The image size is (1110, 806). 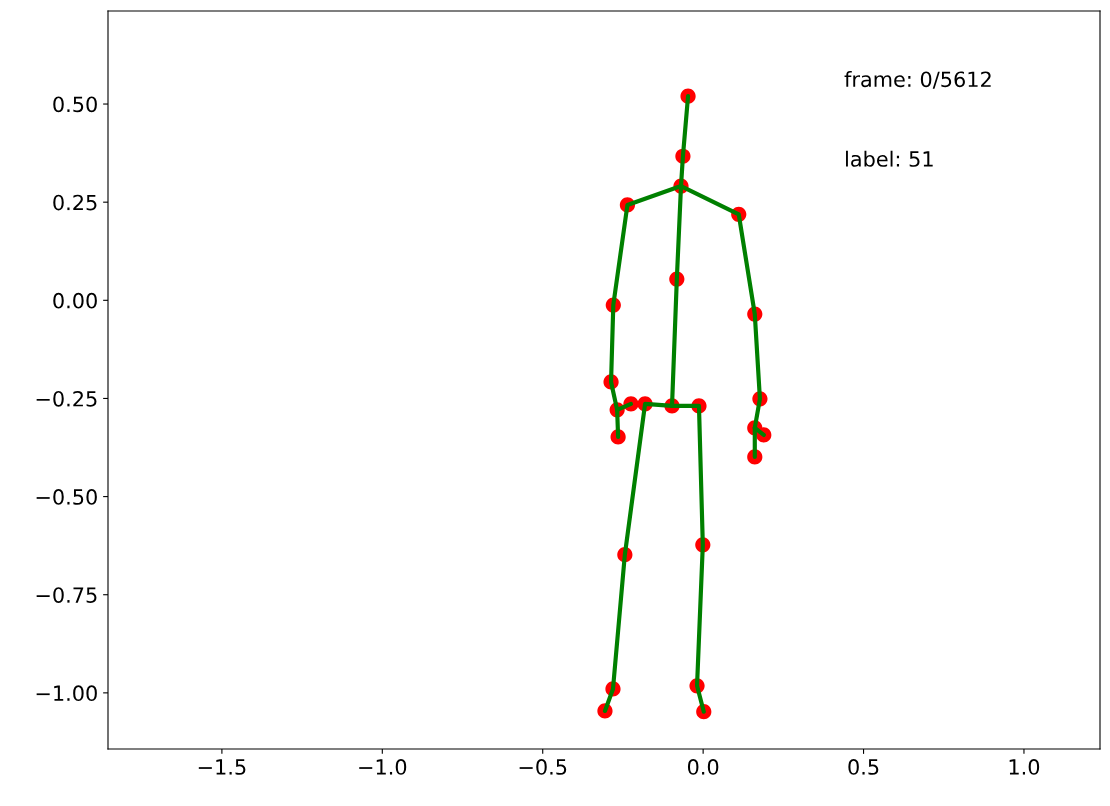 What do you see at coordinates (917, 80) in the screenshot?
I see `annotation: frame: 0/5612` at bounding box center [917, 80].